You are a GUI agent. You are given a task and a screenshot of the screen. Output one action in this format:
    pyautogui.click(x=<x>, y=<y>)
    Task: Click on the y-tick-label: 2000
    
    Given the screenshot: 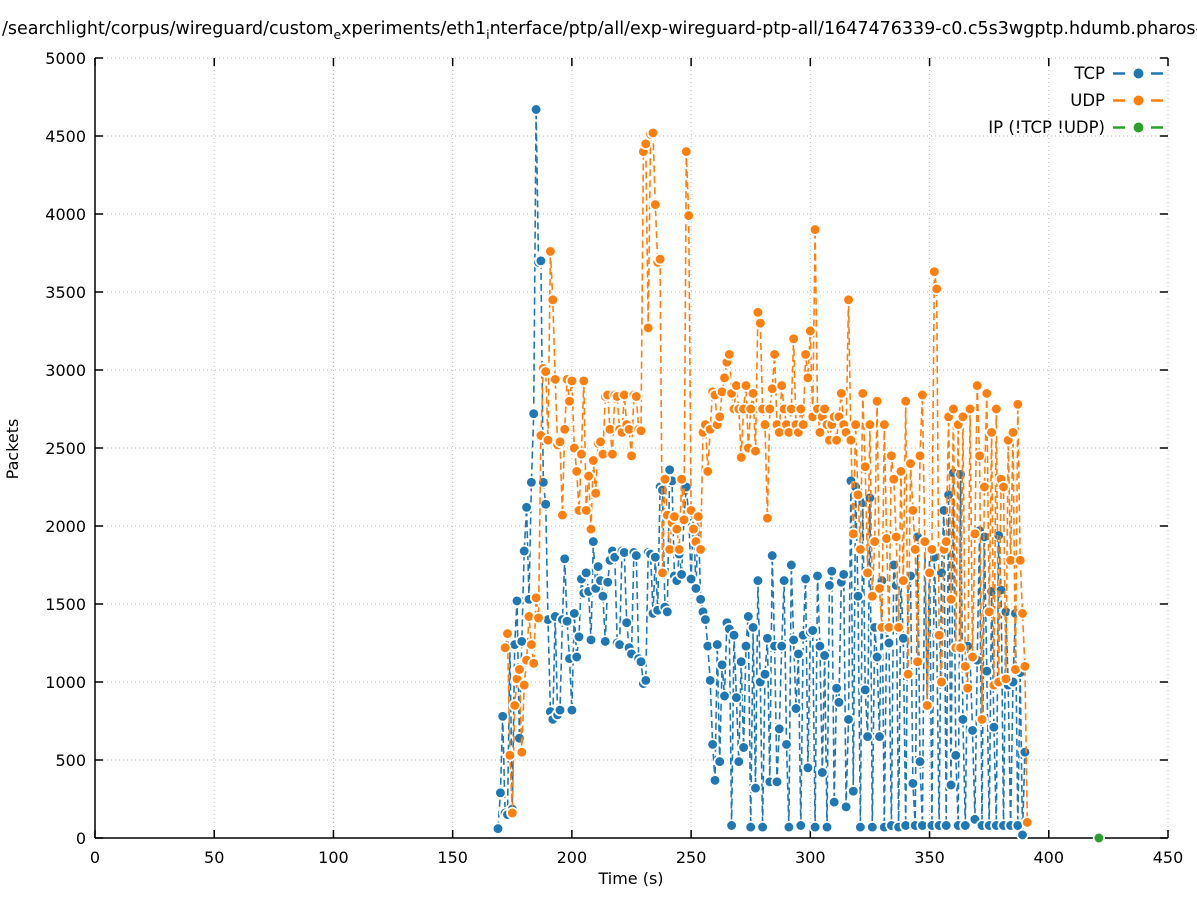 What is the action you would take?
    pyautogui.click(x=65, y=526)
    